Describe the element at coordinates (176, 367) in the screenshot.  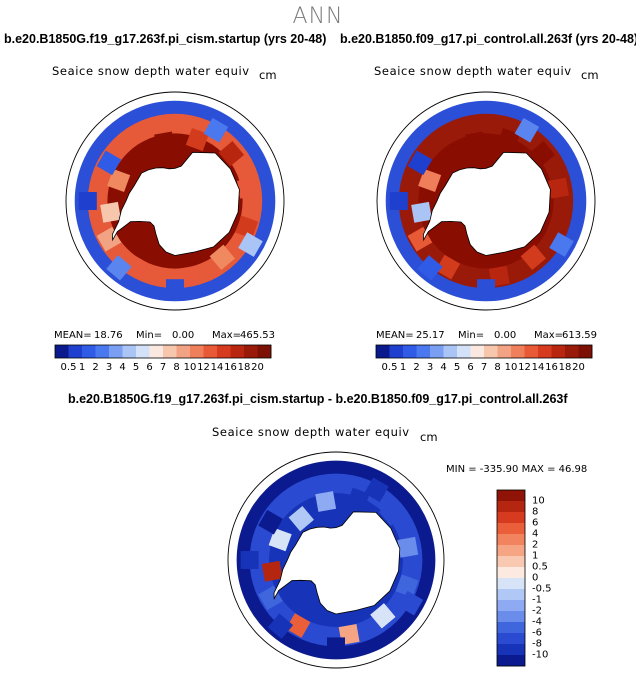
I see `left-colorbar-tick-label: 8` at that location.